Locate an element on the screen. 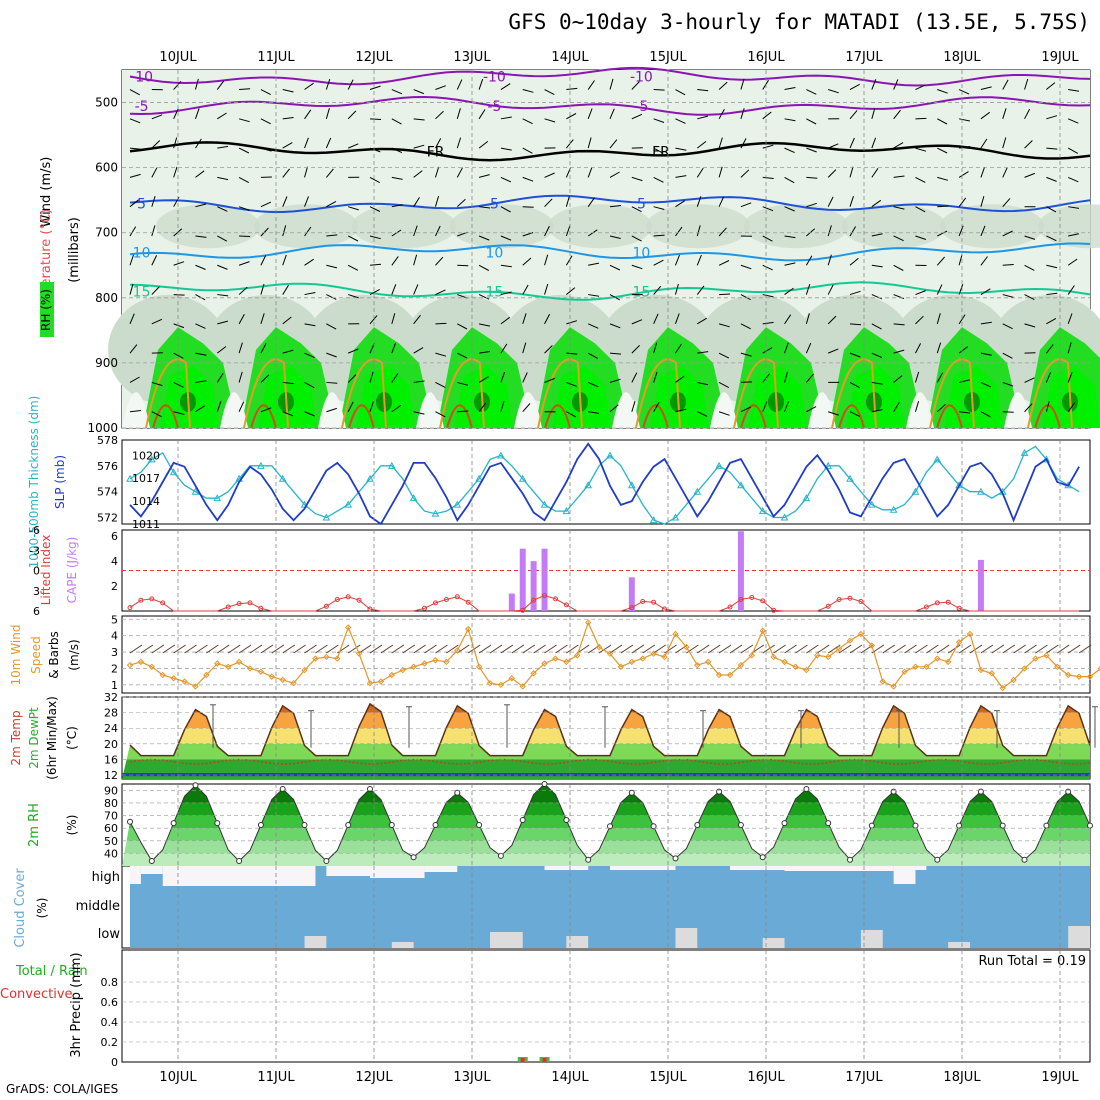 The width and height of the screenshot is (1100, 1100). isotherm-label: 5 is located at coordinates (494, 204).